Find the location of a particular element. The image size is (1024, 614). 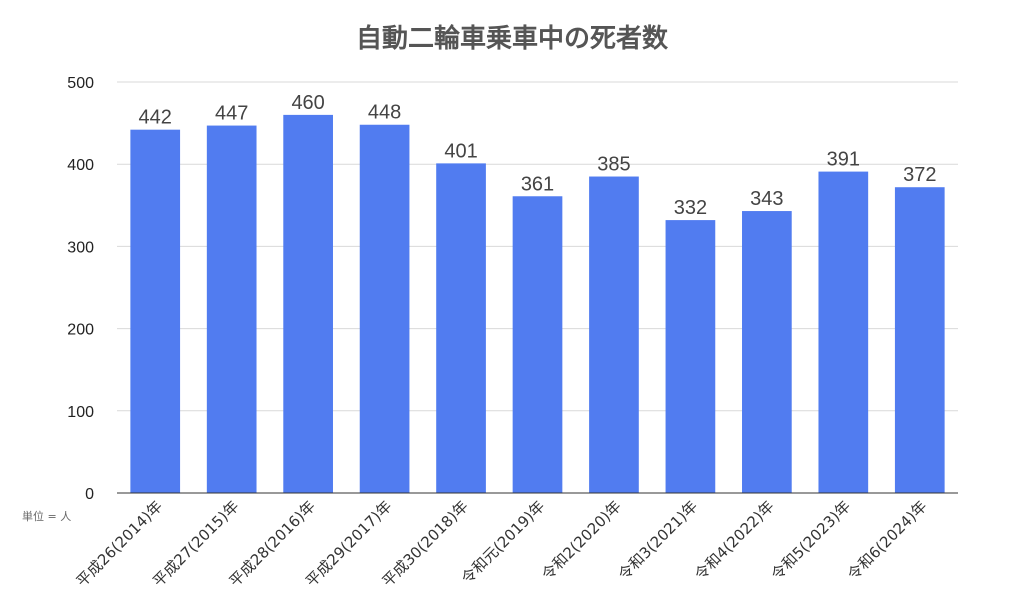

x-tick-label: 令和5(2023)年 is located at coordinates (811, 540).